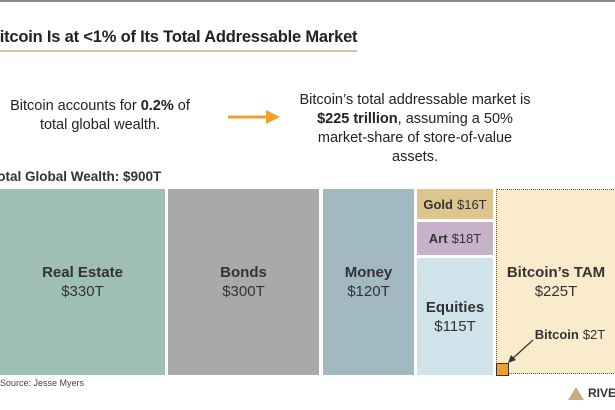  I want to click on block-money: Money $120T, so click(368, 282).